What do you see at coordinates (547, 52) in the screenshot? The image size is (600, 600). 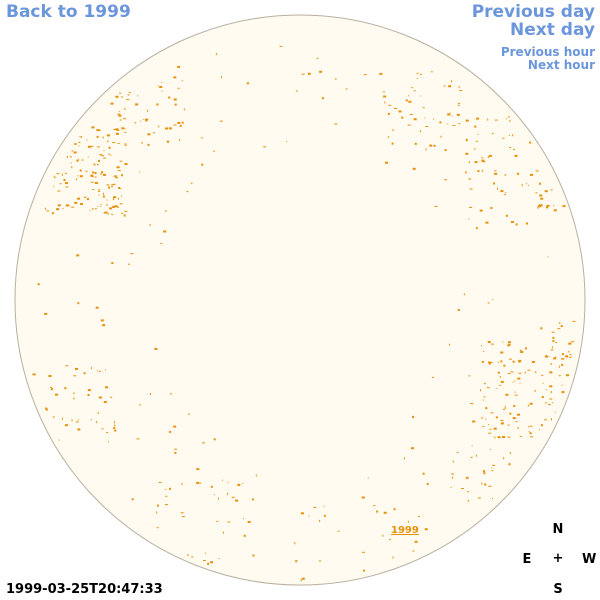 I see `previous-hour-link: Previous hour` at bounding box center [547, 52].